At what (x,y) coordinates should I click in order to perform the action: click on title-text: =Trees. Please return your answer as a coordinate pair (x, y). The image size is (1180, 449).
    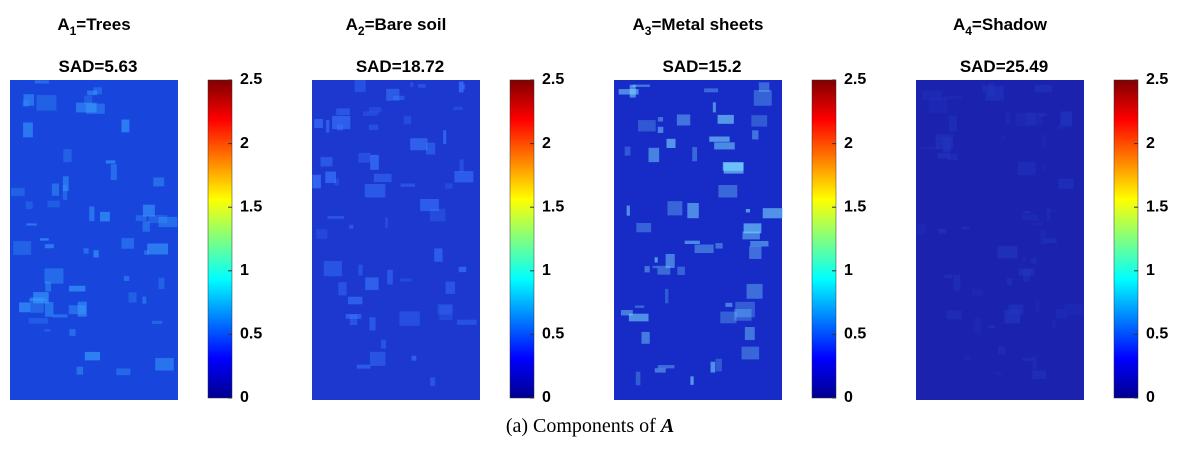
    Looking at the image, I should click on (103, 24).